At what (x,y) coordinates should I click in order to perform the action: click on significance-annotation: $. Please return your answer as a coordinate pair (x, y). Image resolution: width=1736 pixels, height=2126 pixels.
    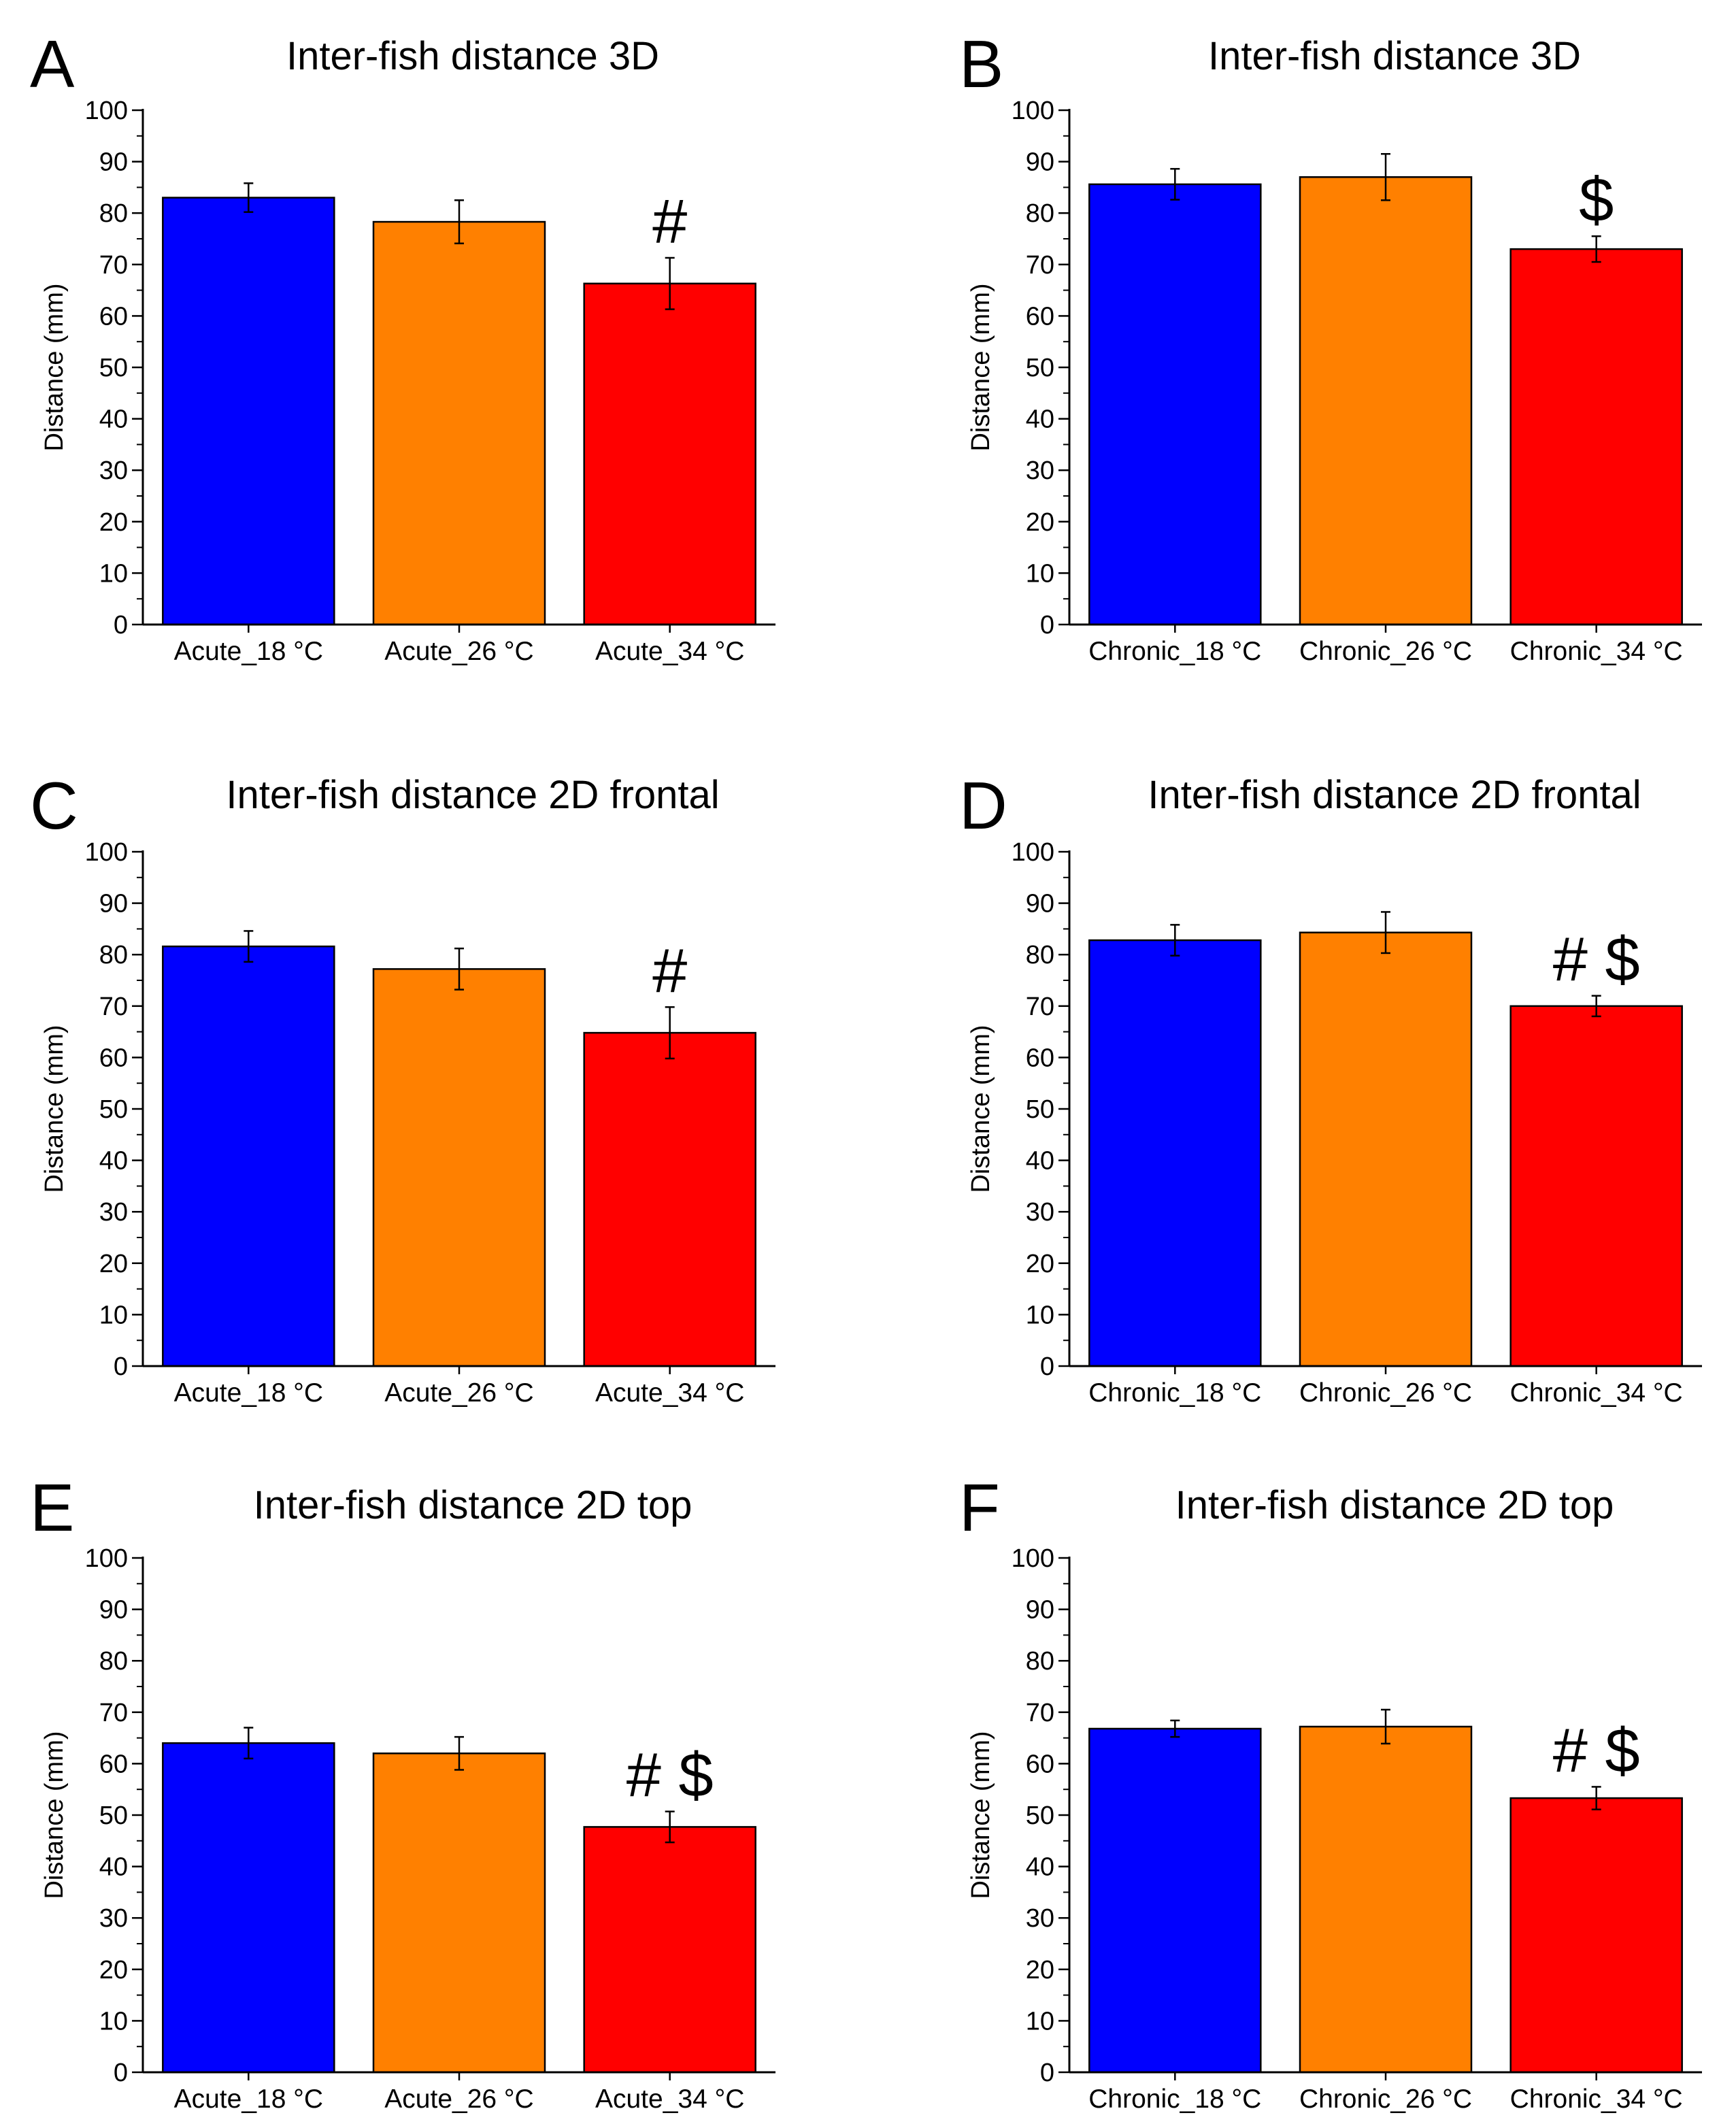
    Looking at the image, I should click on (1596, 200).